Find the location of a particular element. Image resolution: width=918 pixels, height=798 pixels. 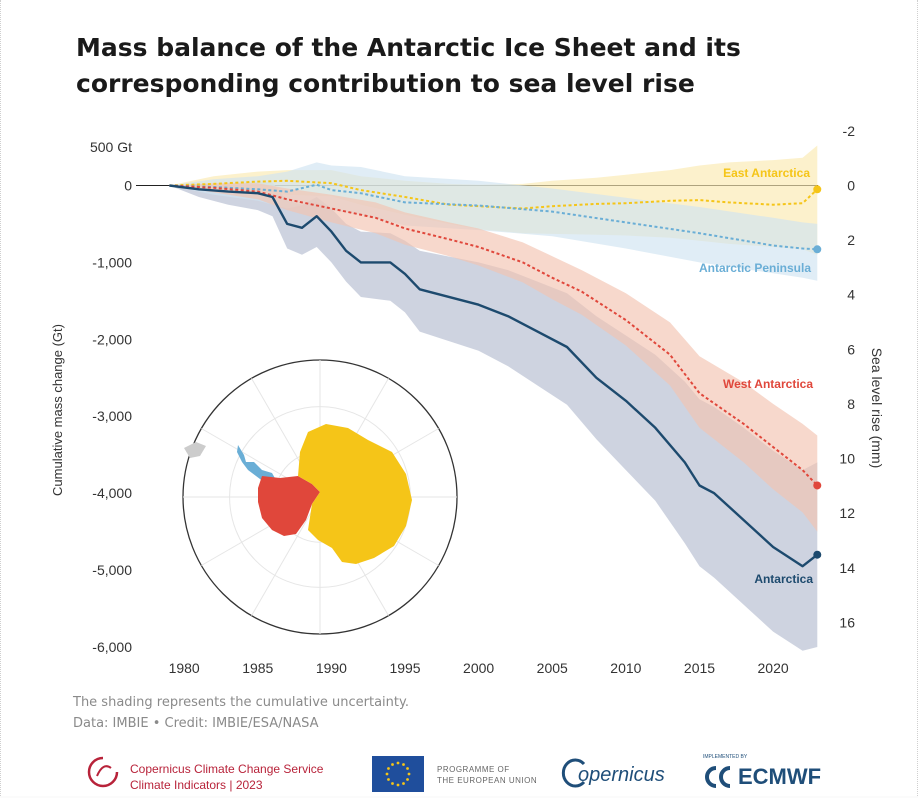

credit-note: Data: IMBIE • Credit: IMBIE/ESA/NASA is located at coordinates (196, 723).